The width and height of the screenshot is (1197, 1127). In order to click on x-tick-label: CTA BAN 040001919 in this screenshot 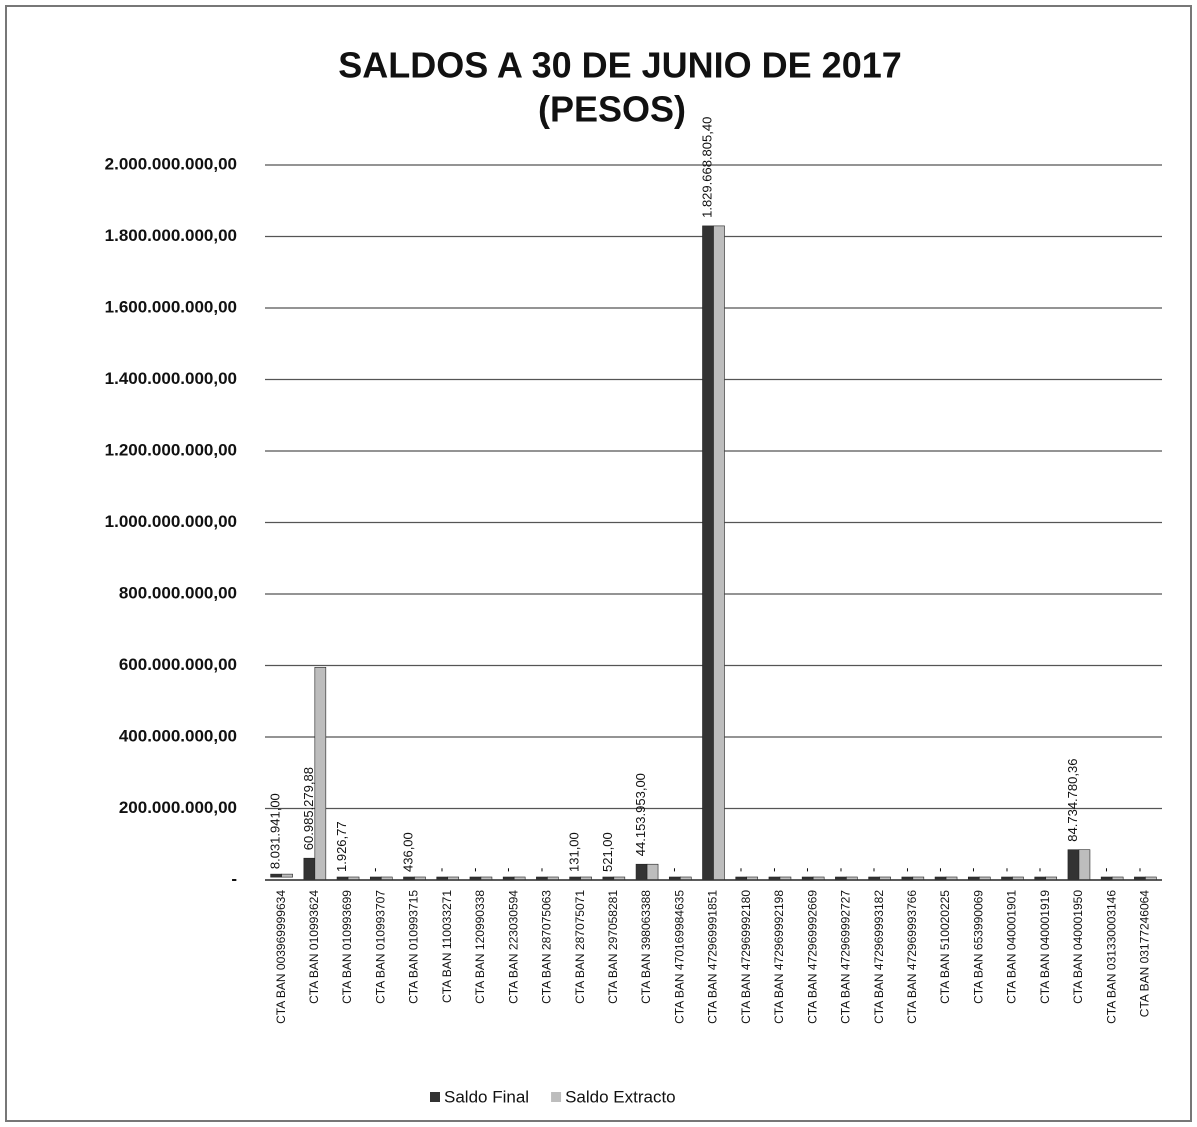, I will do `click(1045, 947)`.